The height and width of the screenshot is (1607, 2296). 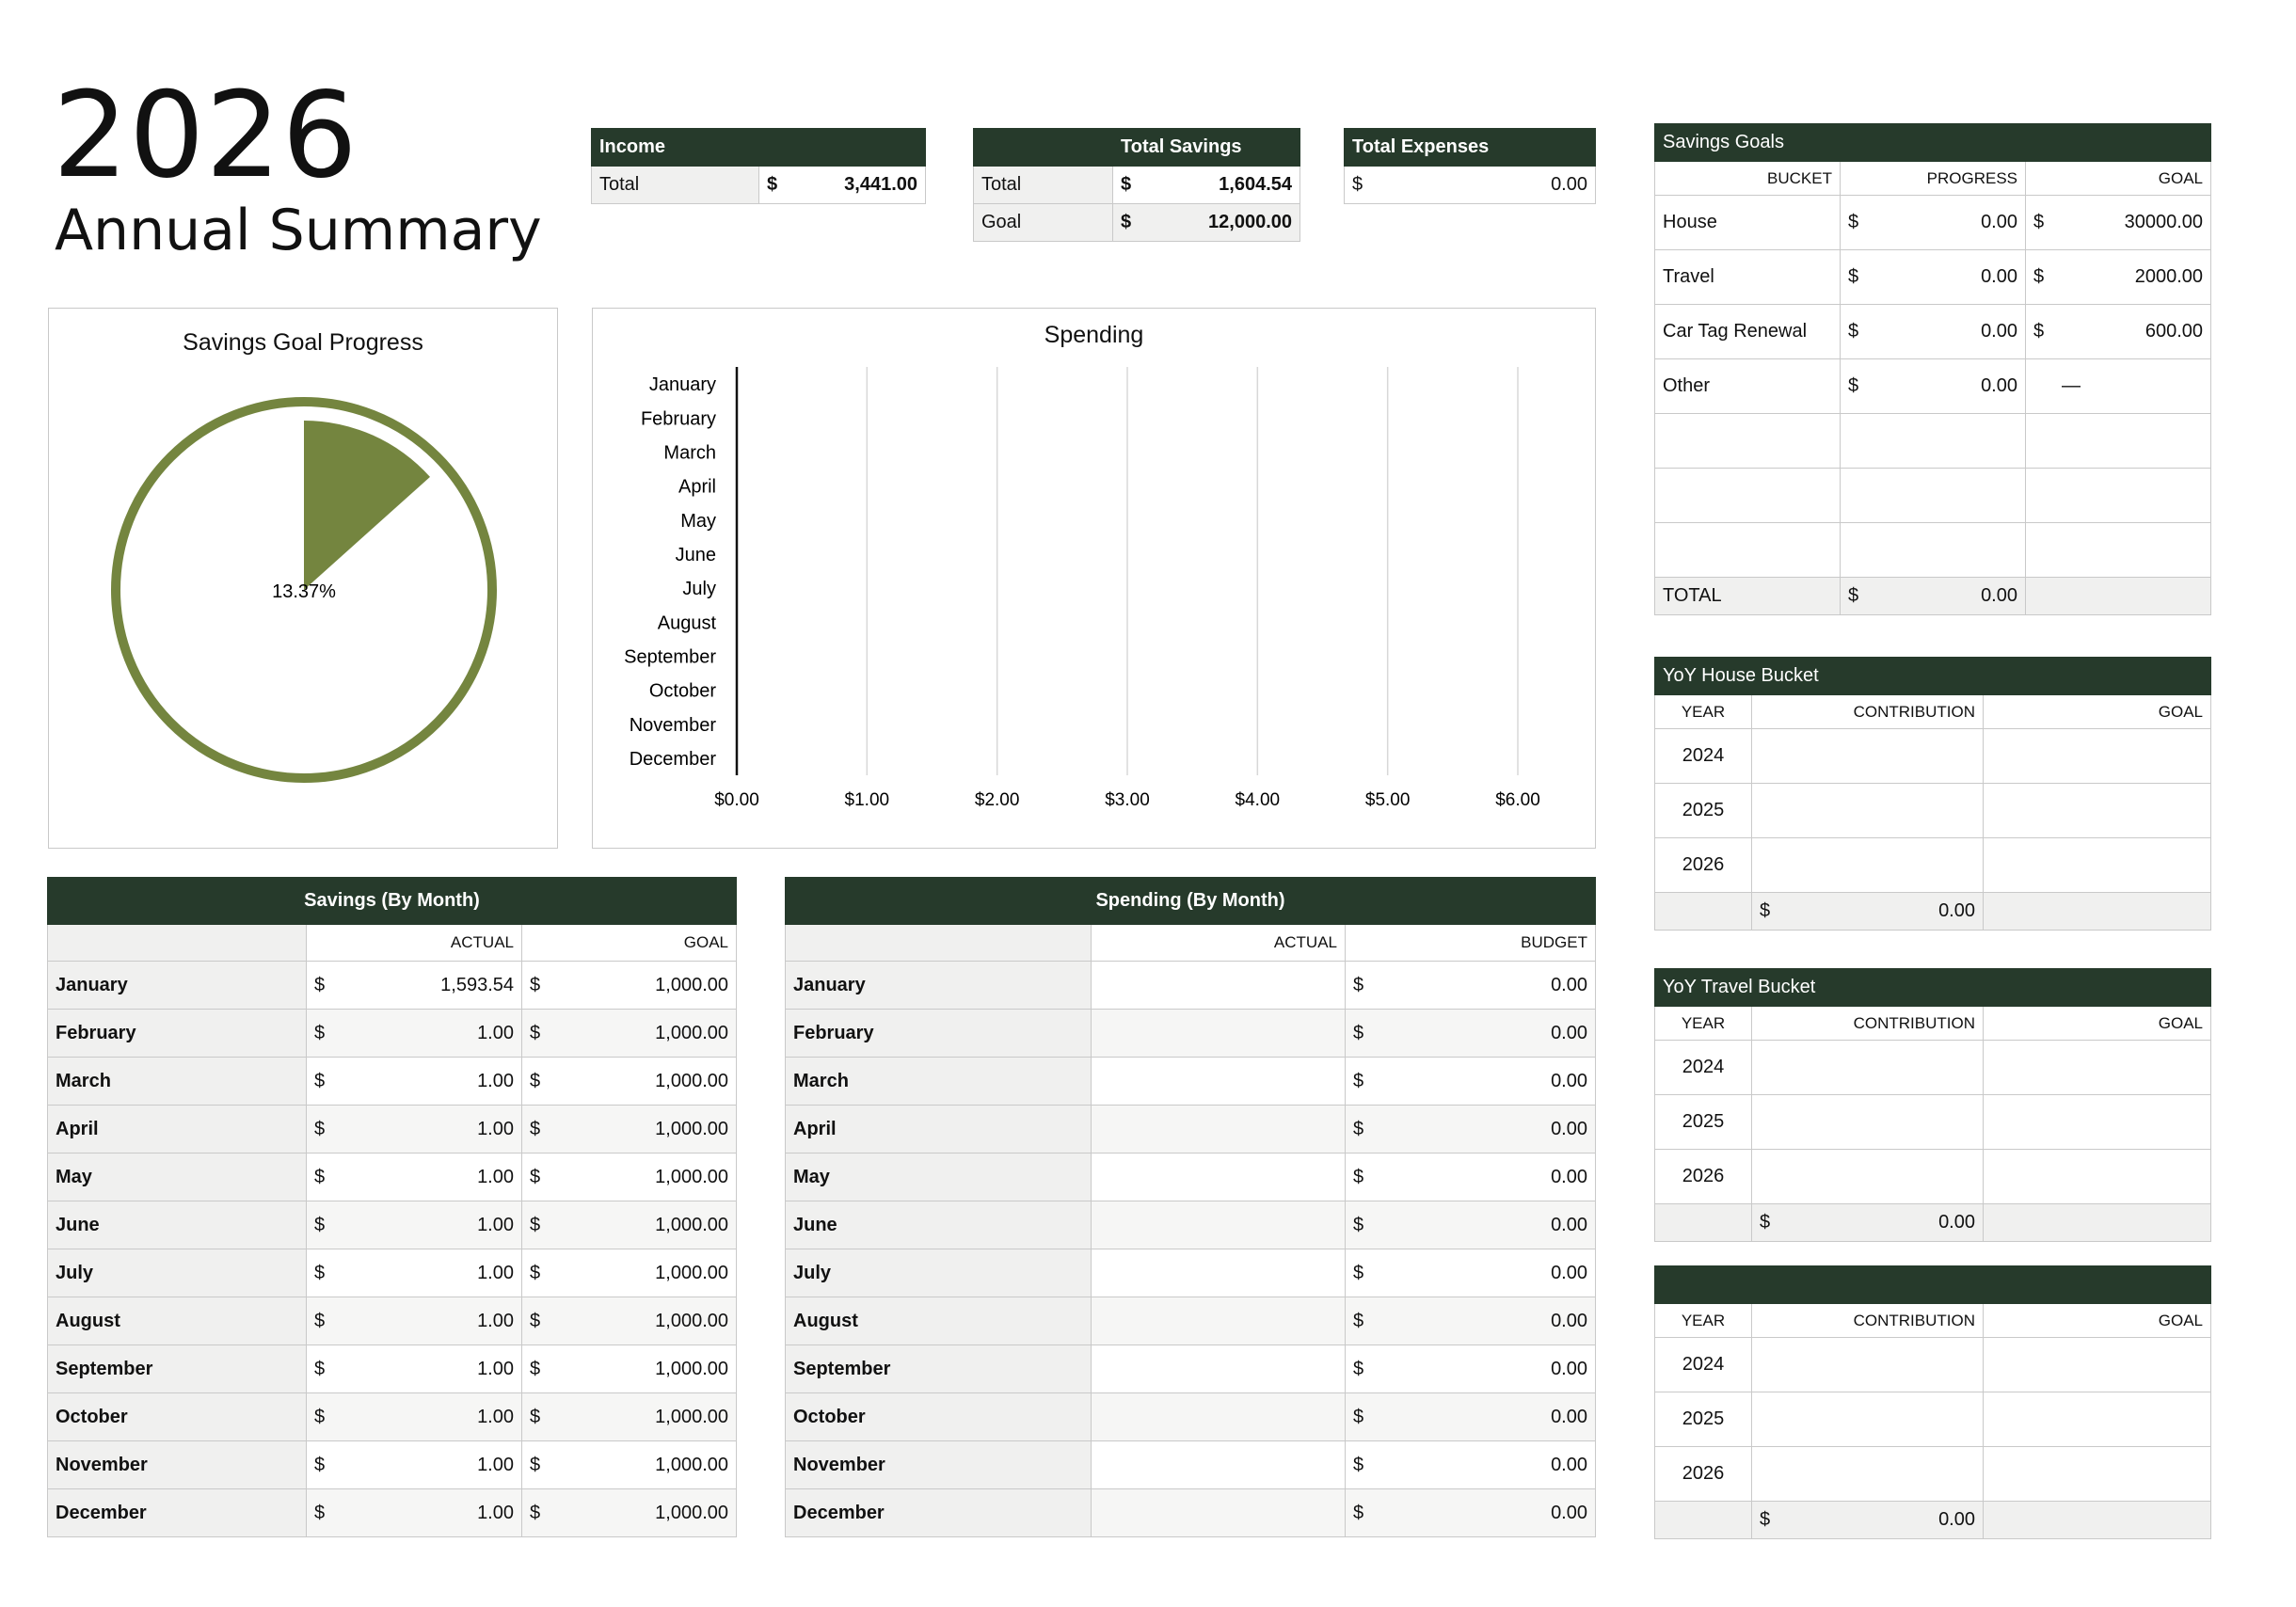 What do you see at coordinates (938, 1321) in the screenshot?
I see `month-label: August` at bounding box center [938, 1321].